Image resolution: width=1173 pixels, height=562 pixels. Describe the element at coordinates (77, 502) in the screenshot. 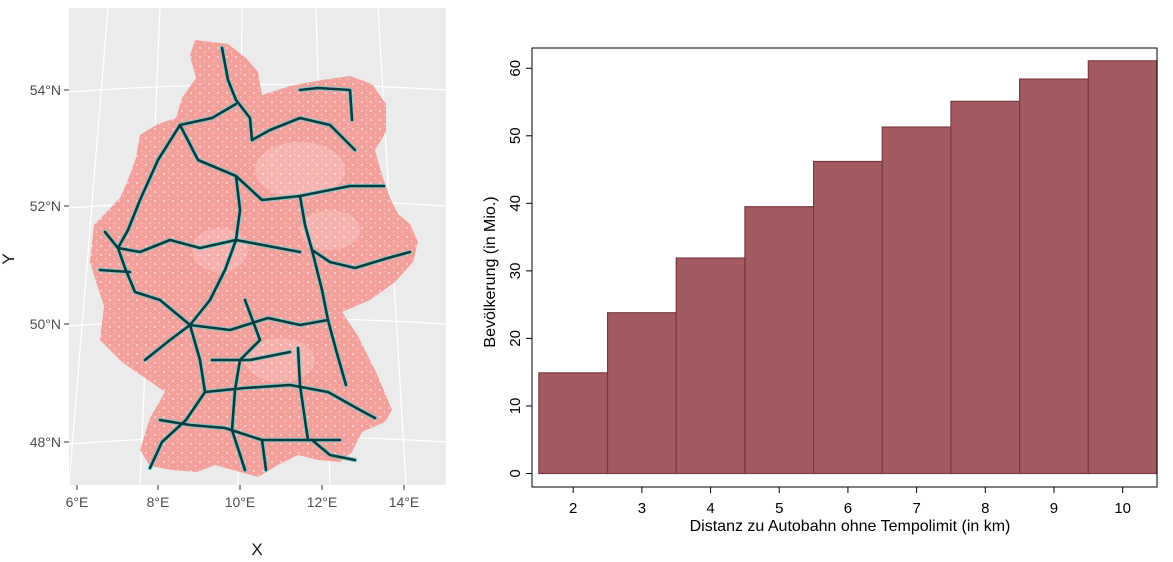

I see `map-x-tick-label: 6°E` at that location.